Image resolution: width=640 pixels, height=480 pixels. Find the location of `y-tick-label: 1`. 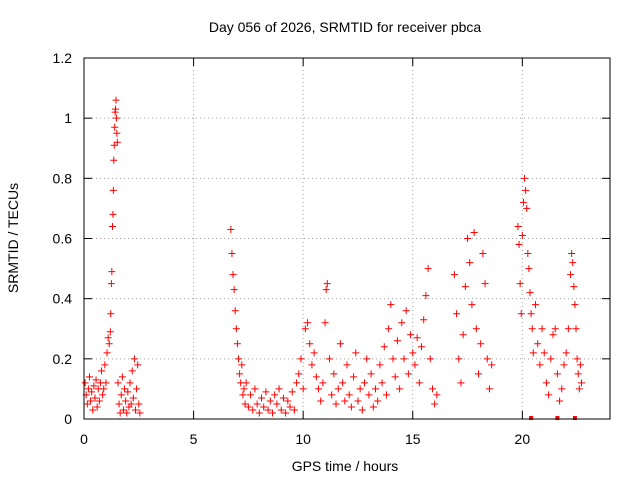

y-tick-label: 1 is located at coordinates (68, 118).